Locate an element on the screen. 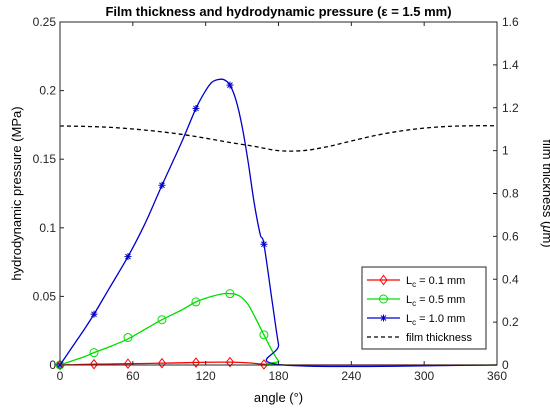 Image resolution: width=550 pixels, height=413 pixels. series-line is located at coordinates (278, 138).